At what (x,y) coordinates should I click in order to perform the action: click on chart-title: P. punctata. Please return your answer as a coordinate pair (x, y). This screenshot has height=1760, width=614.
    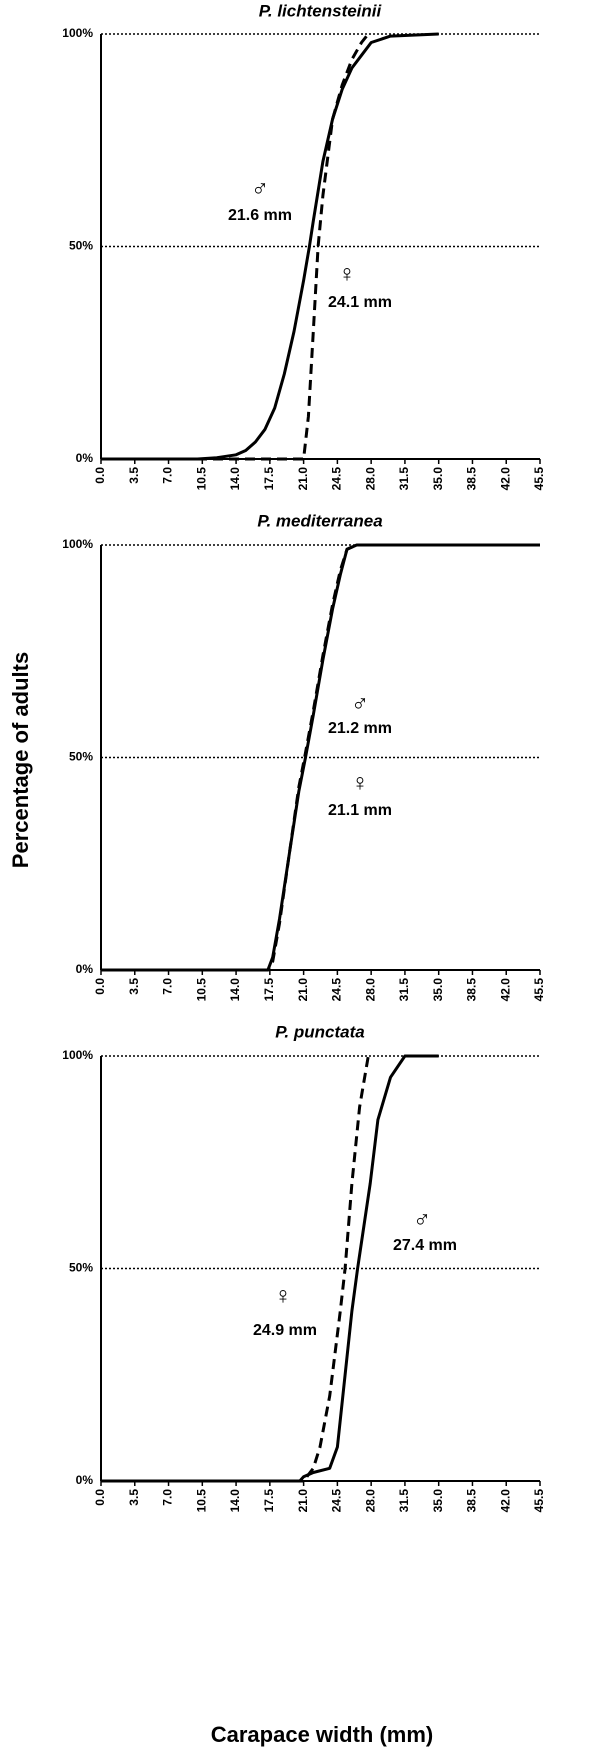
    Looking at the image, I should click on (319, 1031).